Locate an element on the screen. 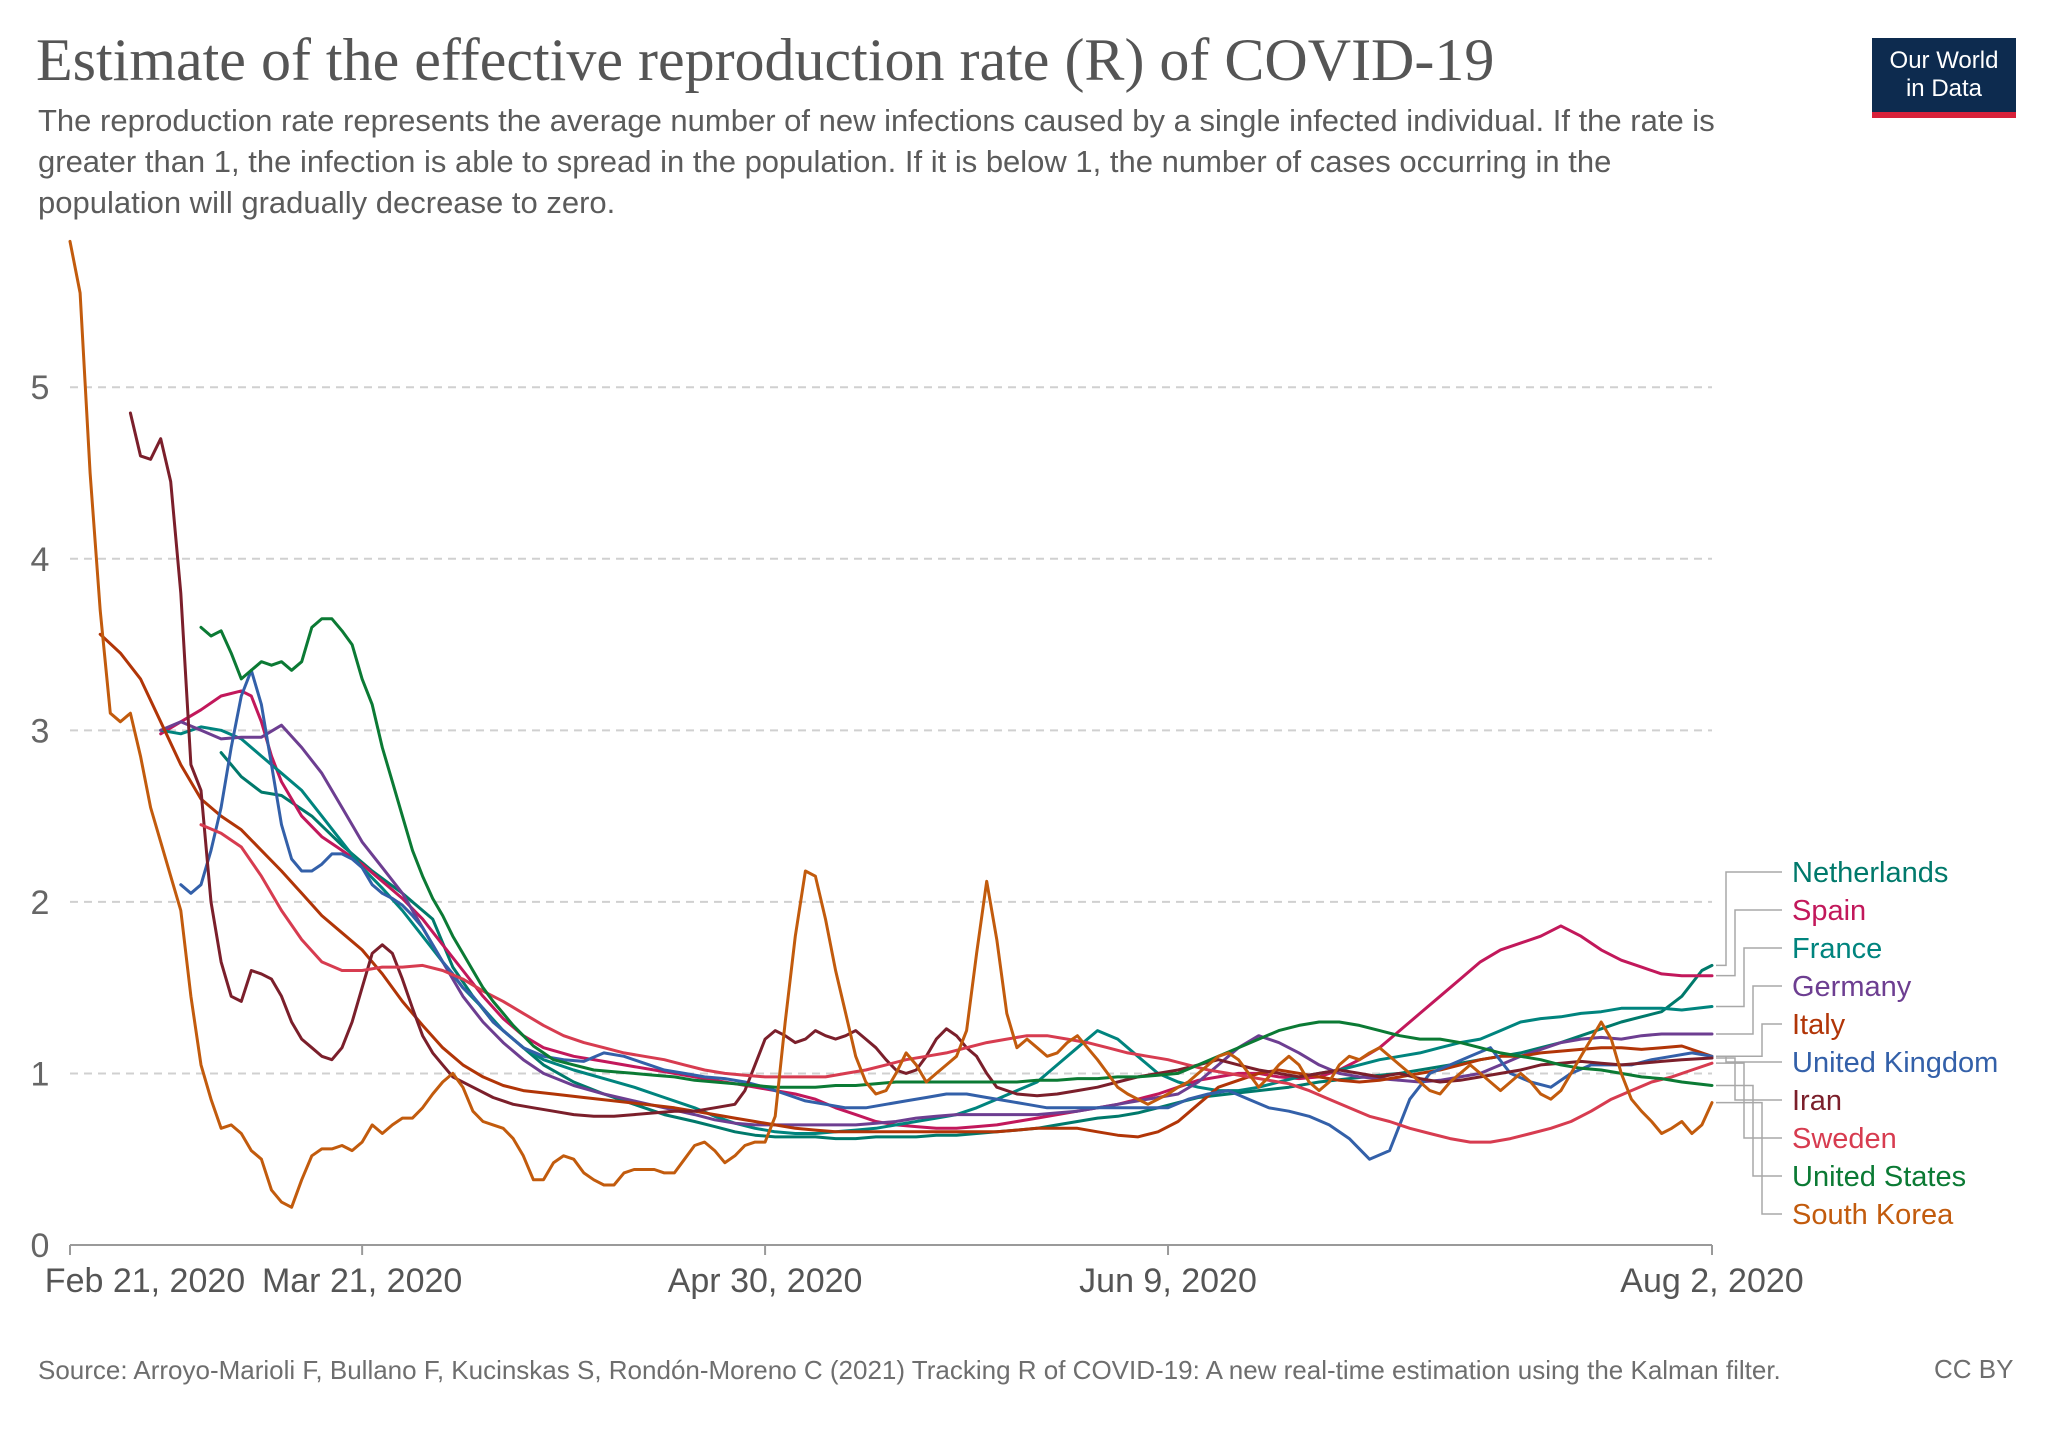 The width and height of the screenshot is (2048, 1446). logo-line-1: Our World is located at coordinates (1944, 60).